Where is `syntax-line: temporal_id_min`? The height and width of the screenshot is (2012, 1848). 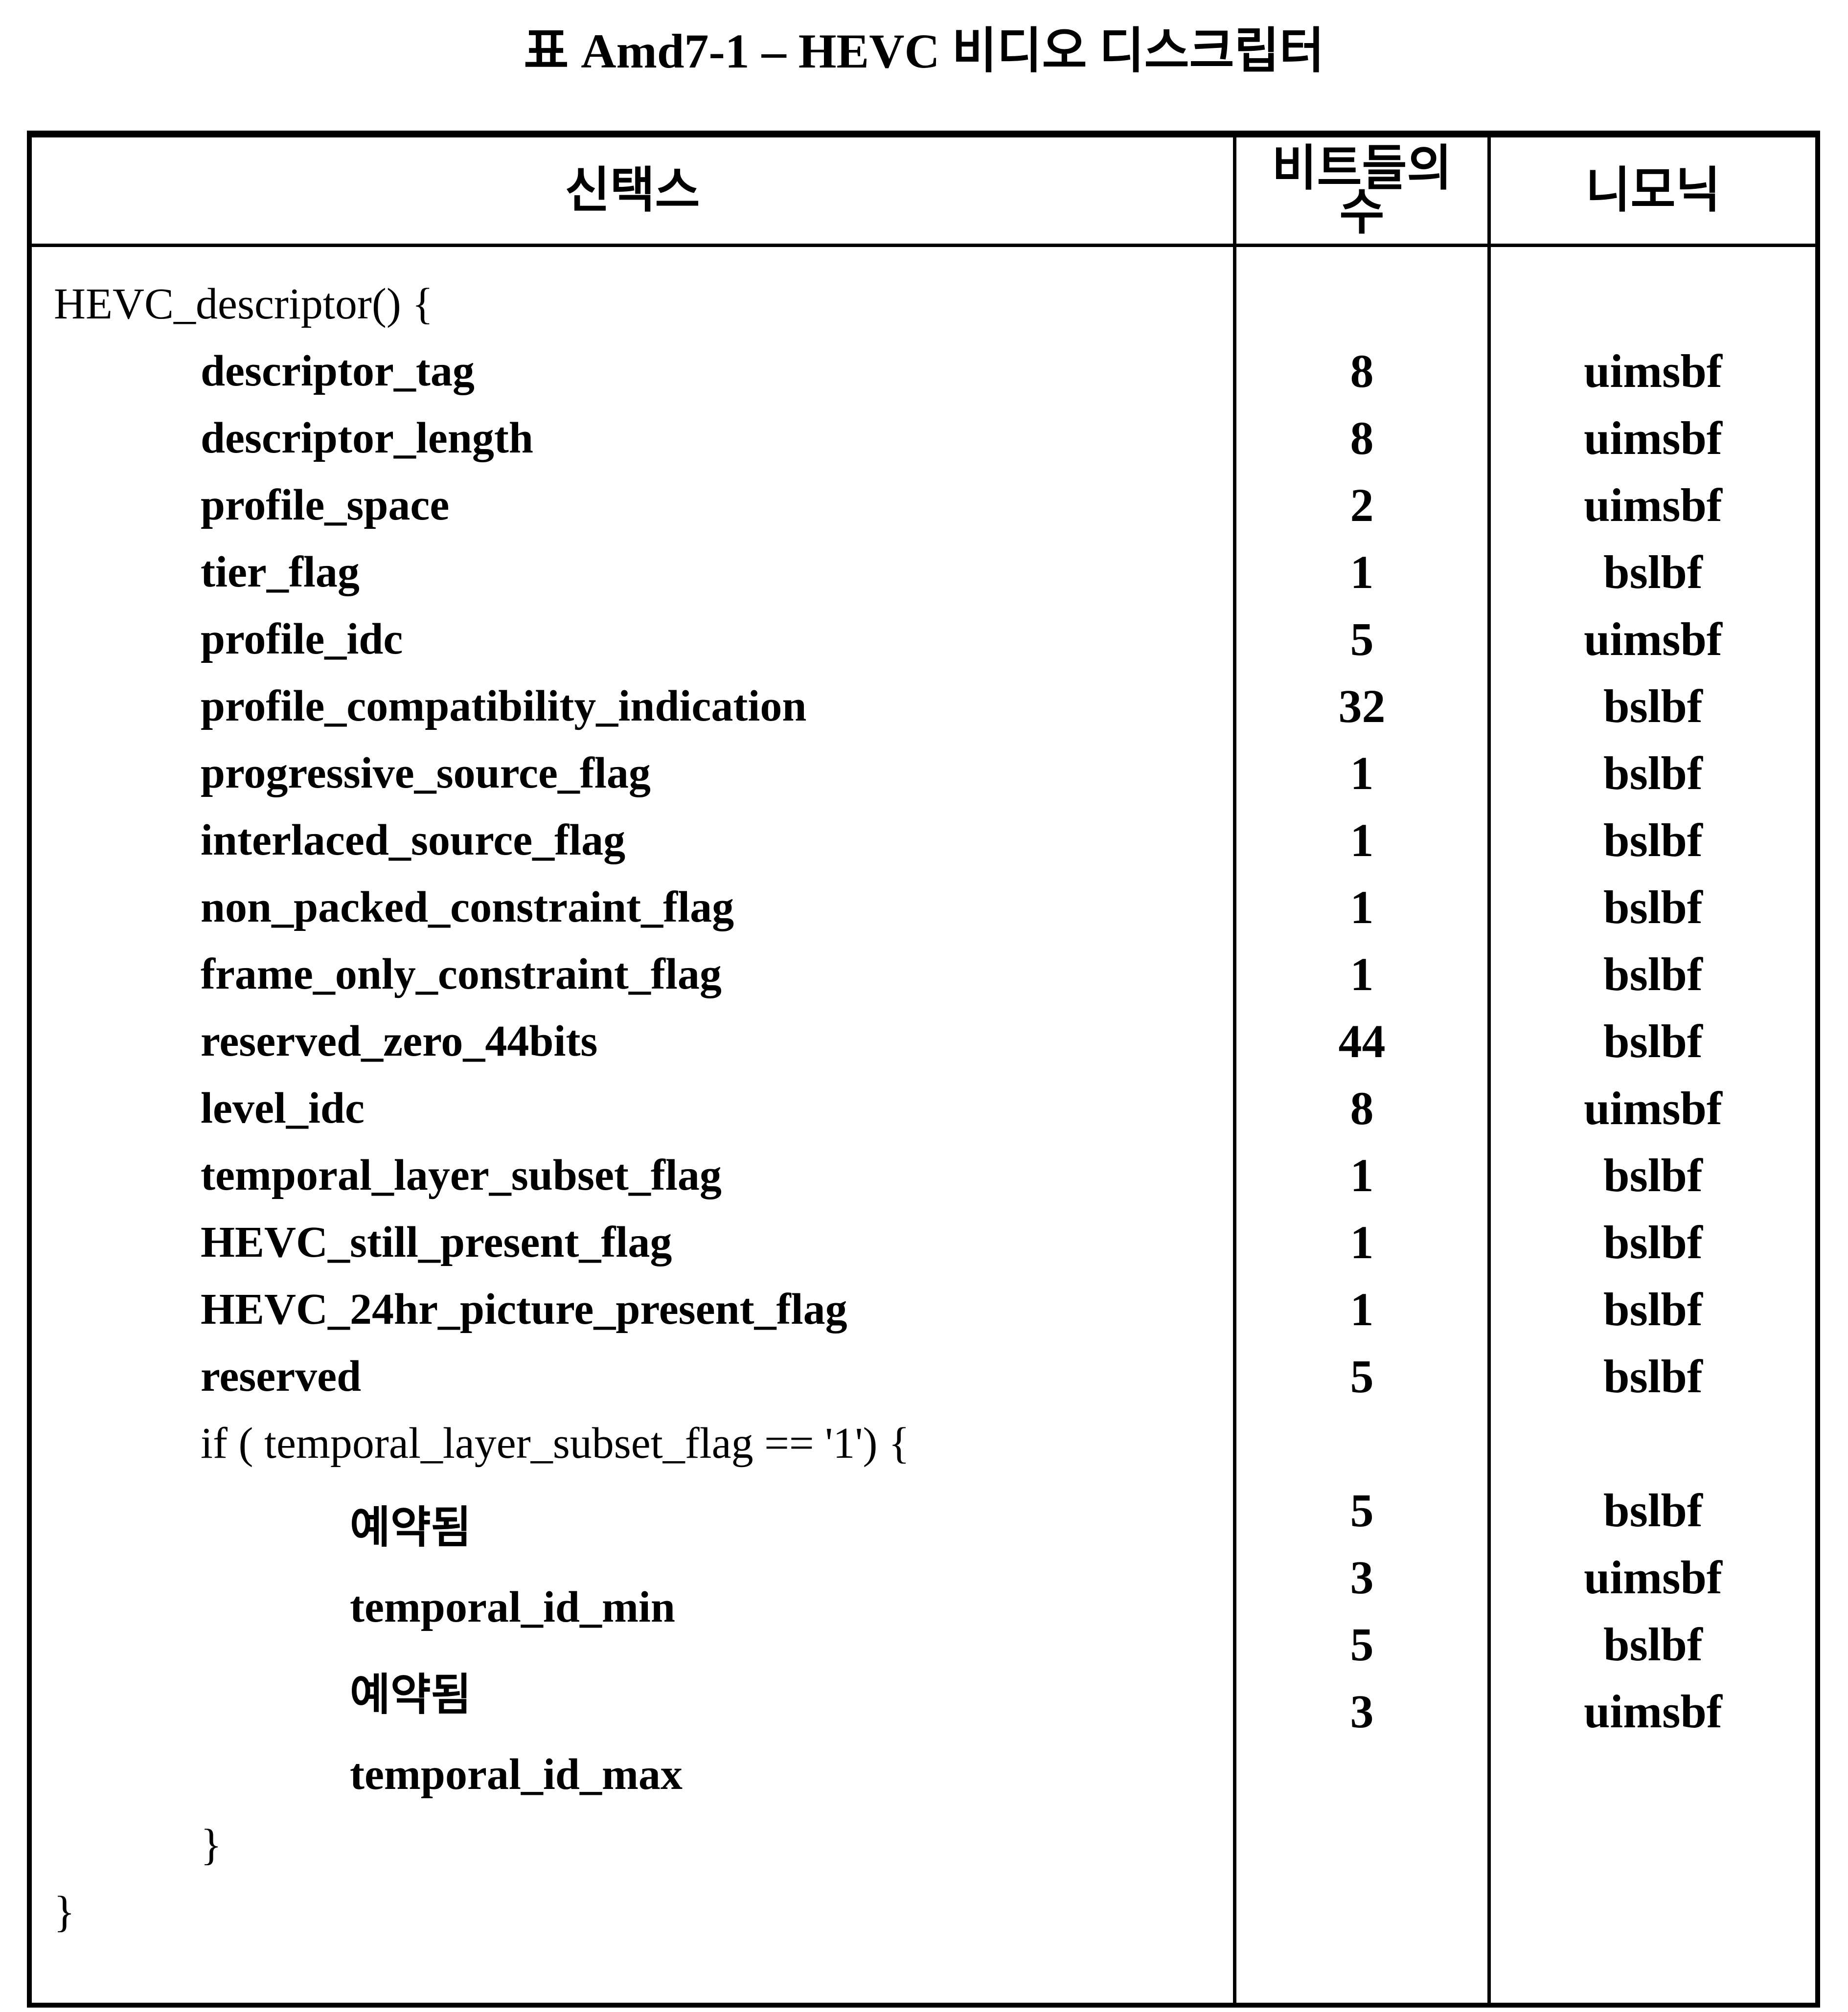 syntax-line: temporal_id_min is located at coordinates (512, 1607).